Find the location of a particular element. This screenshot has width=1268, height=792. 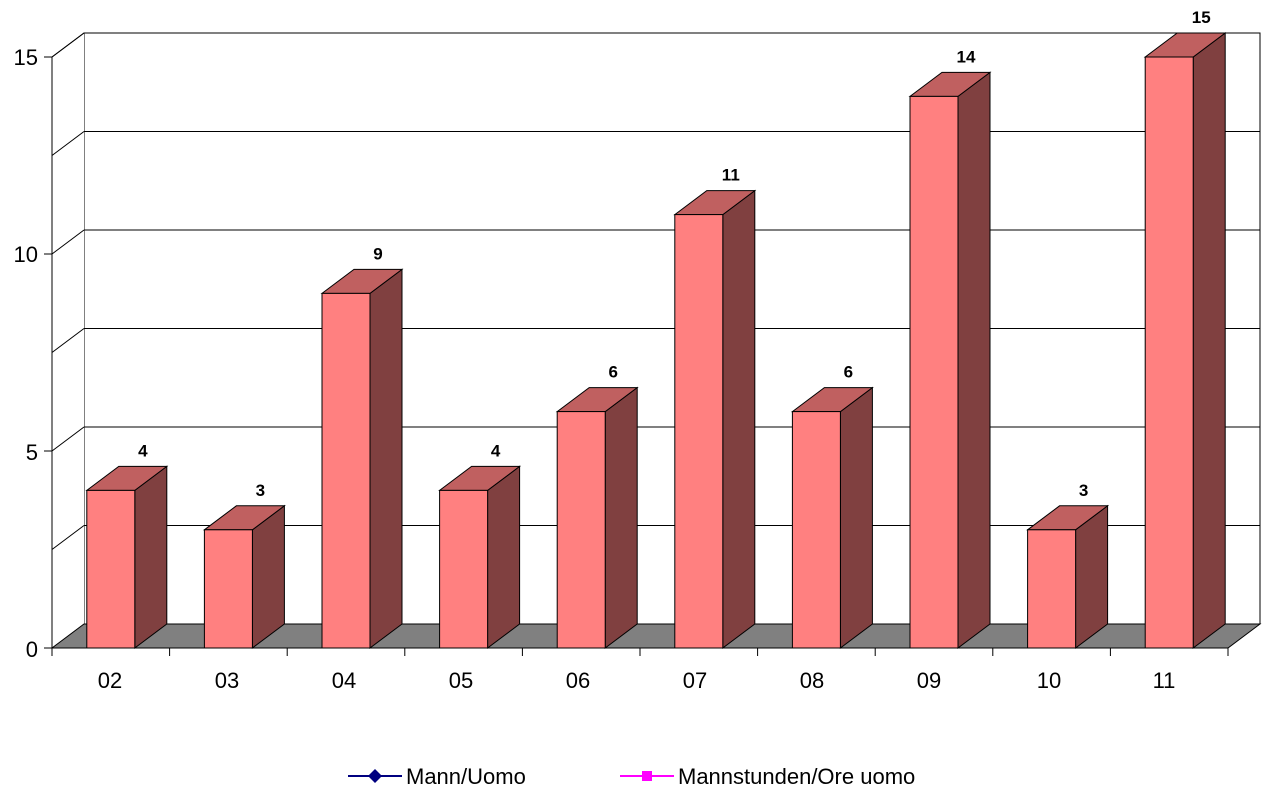

legend-label: Mannstunden/Ore uomo is located at coordinates (796, 776).